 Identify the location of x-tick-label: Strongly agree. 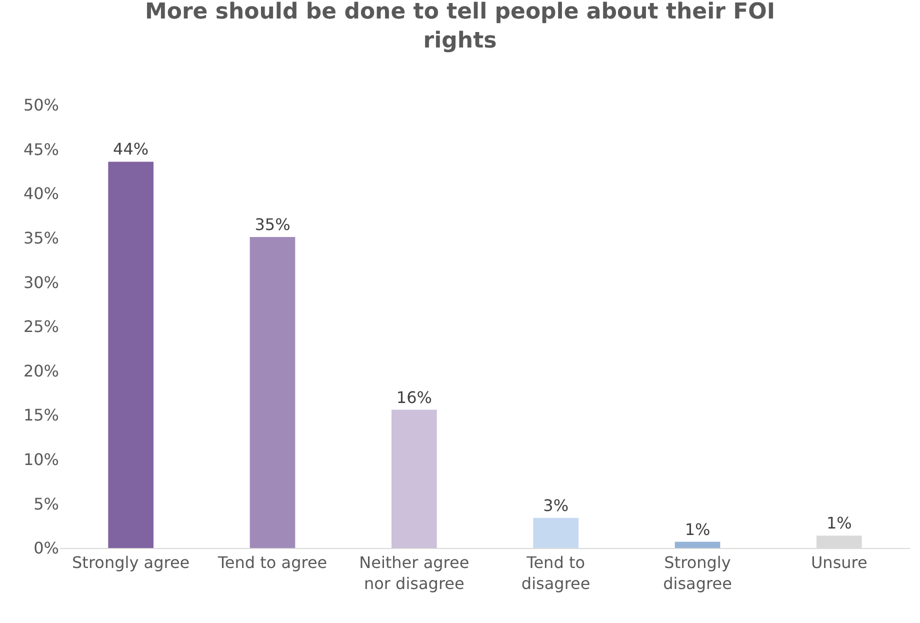
(131, 562).